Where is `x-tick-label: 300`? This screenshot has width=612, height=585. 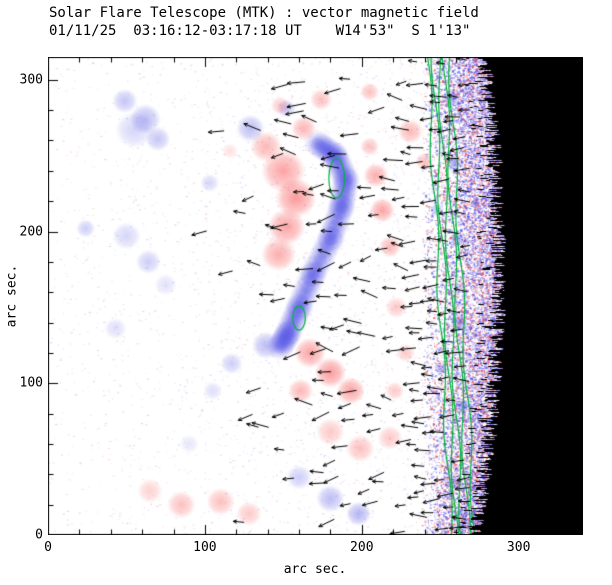 x-tick-label: 300 is located at coordinates (518, 547).